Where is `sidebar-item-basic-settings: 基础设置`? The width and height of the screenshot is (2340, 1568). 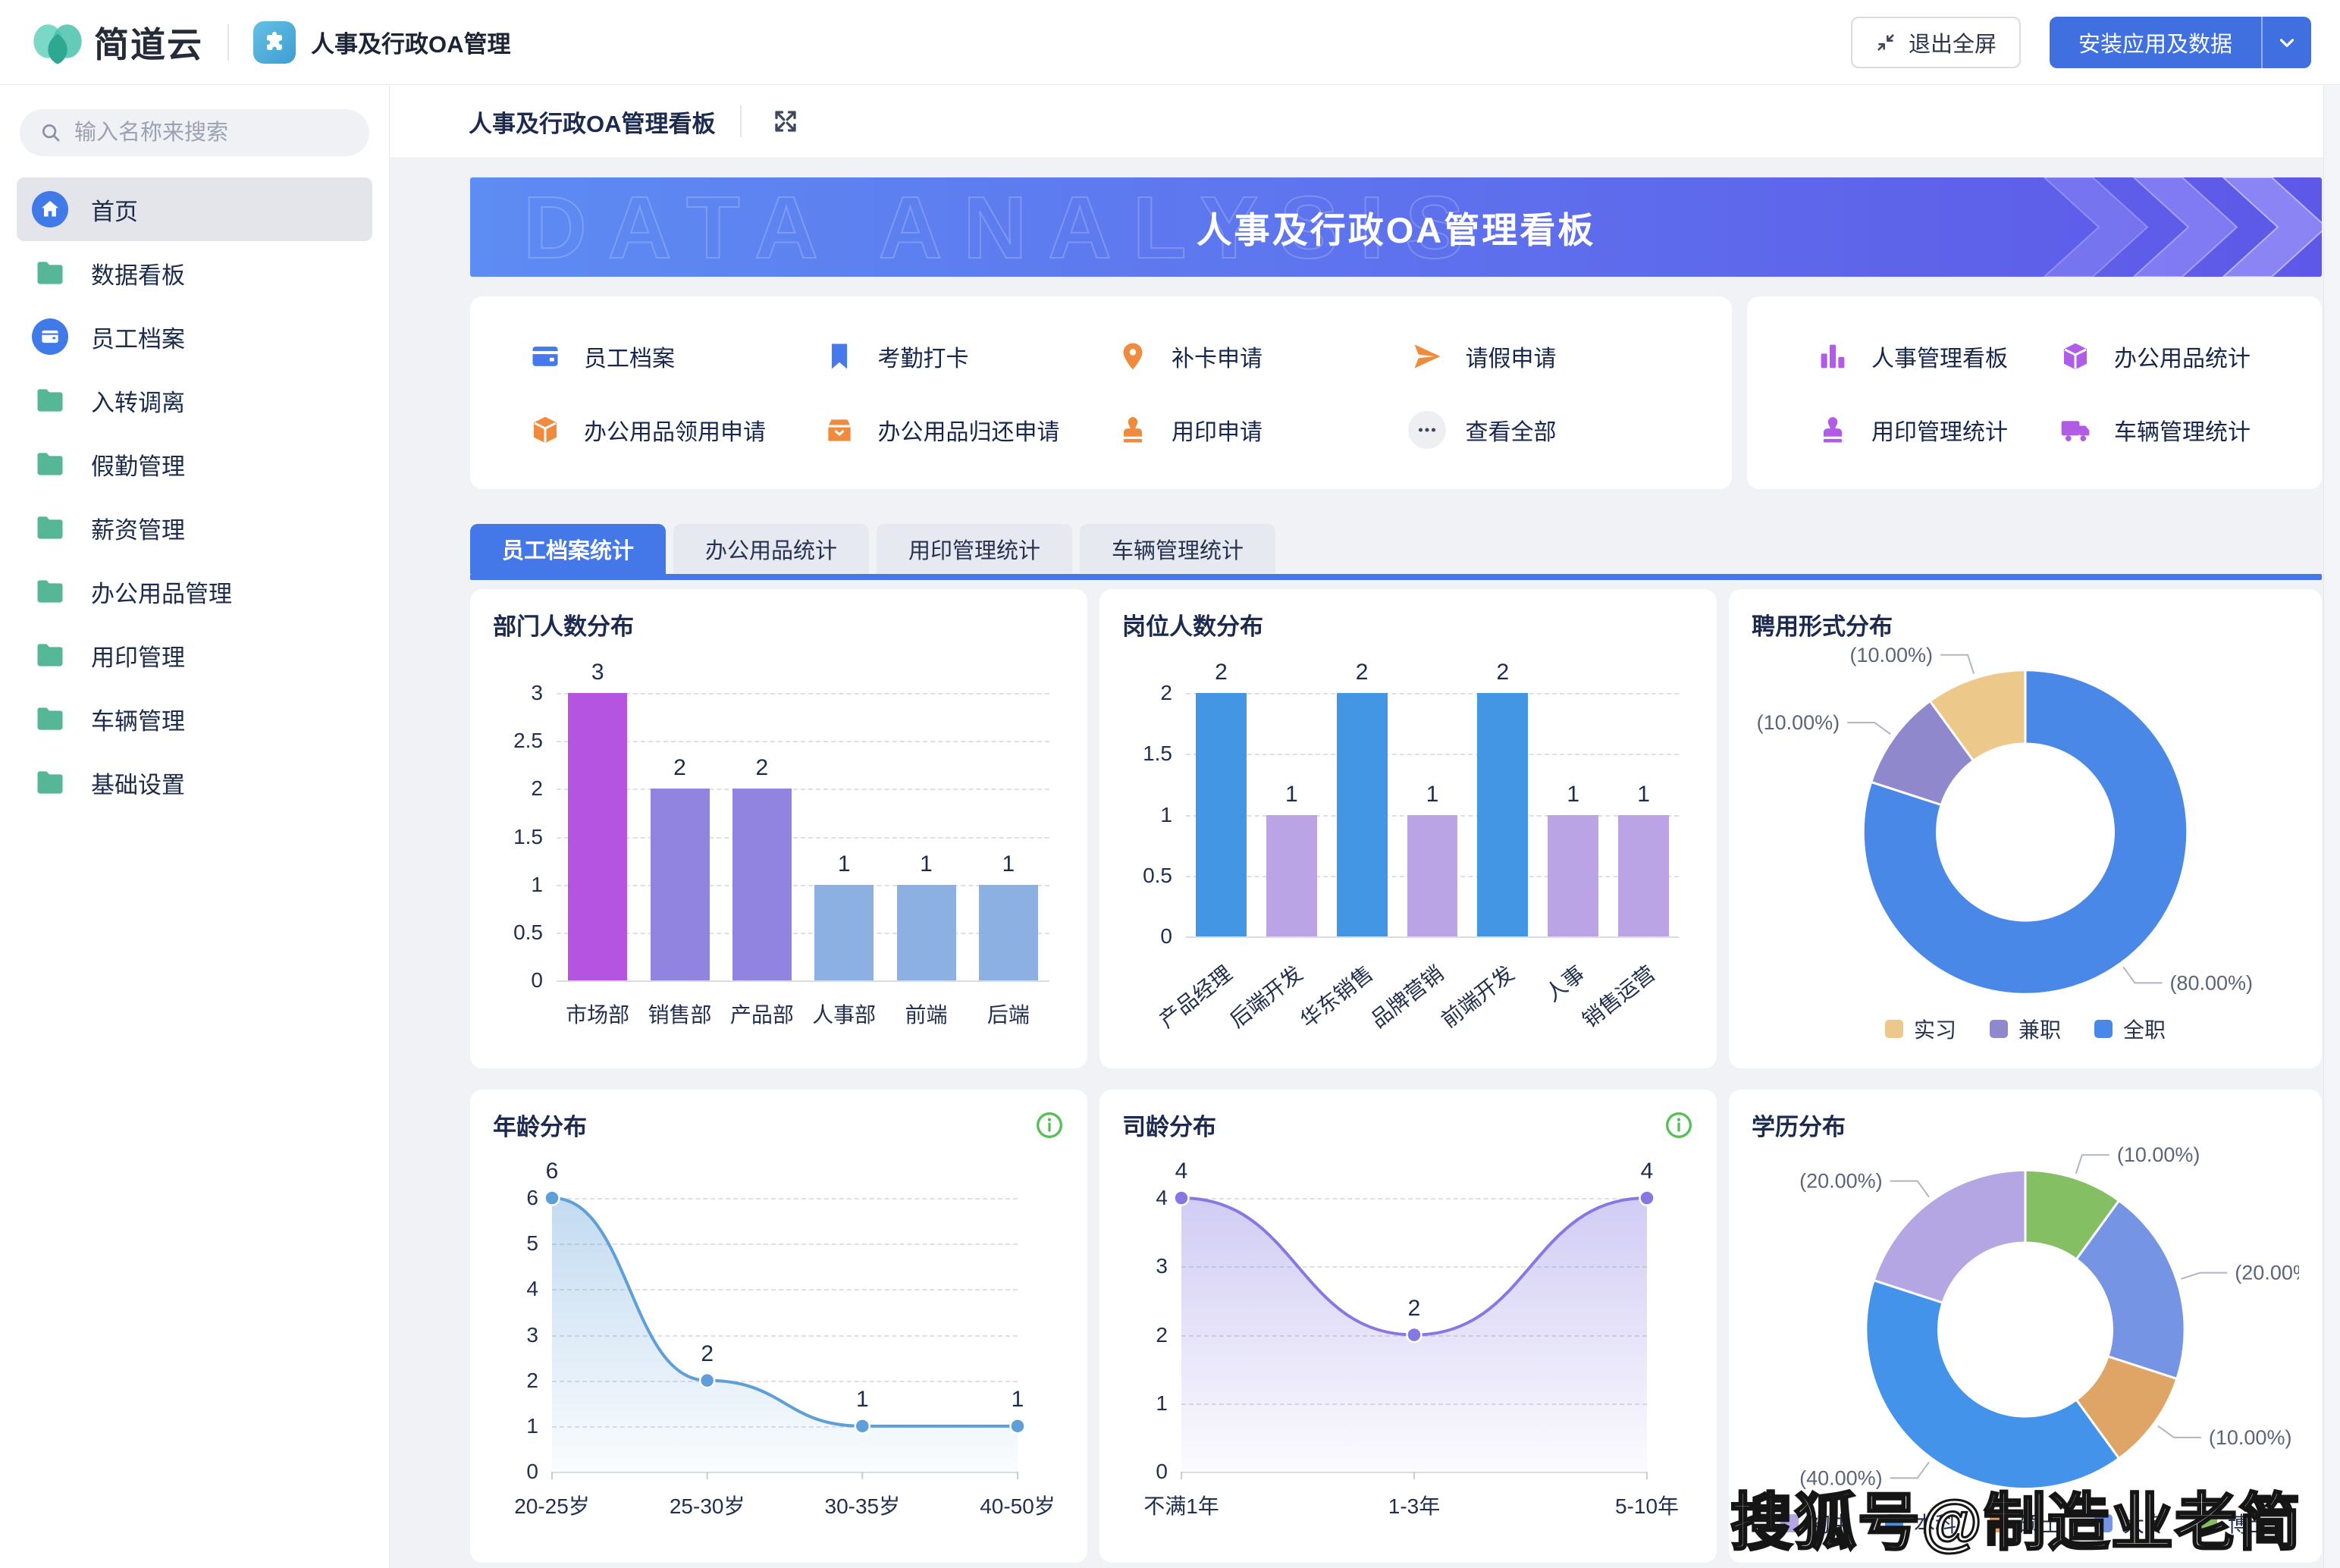
sidebar-item-basic-settings: 基础设置 is located at coordinates (194, 782).